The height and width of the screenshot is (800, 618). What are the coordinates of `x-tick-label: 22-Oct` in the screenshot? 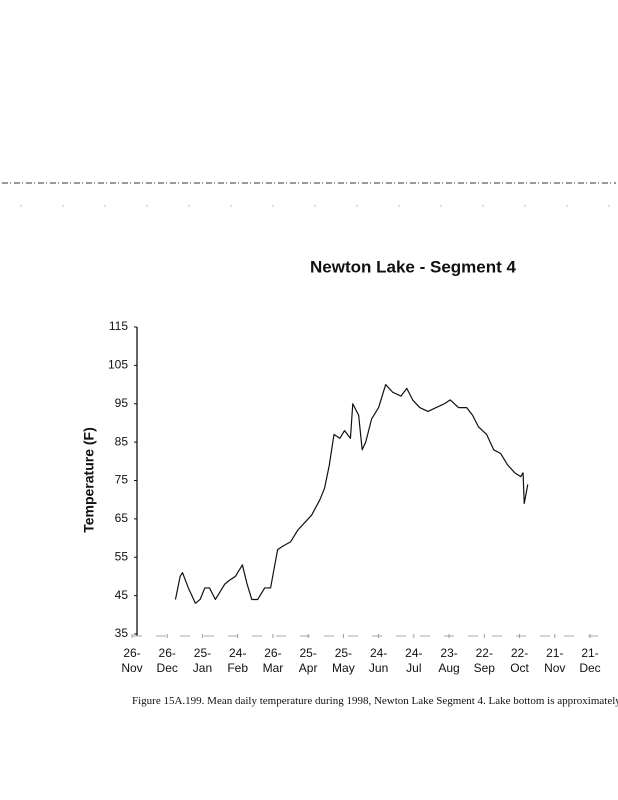 It's located at (519, 660).